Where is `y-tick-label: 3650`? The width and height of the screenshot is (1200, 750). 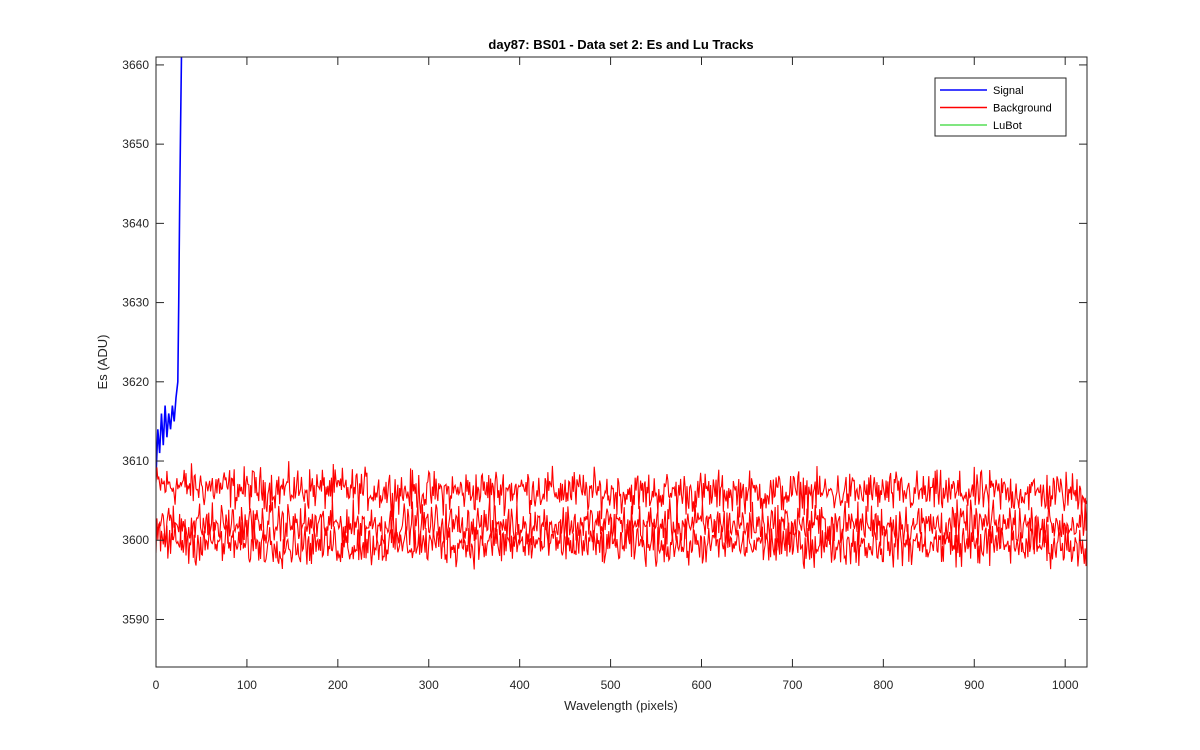
y-tick-label: 3650 is located at coordinates (135, 144).